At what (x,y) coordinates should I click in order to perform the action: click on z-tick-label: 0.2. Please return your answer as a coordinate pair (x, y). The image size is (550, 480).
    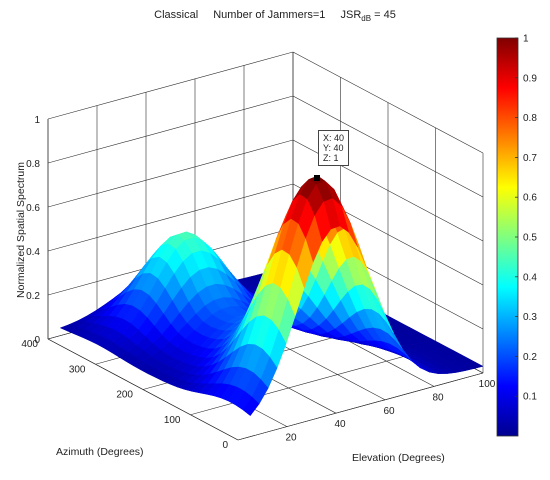
    Looking at the image, I should click on (33, 296).